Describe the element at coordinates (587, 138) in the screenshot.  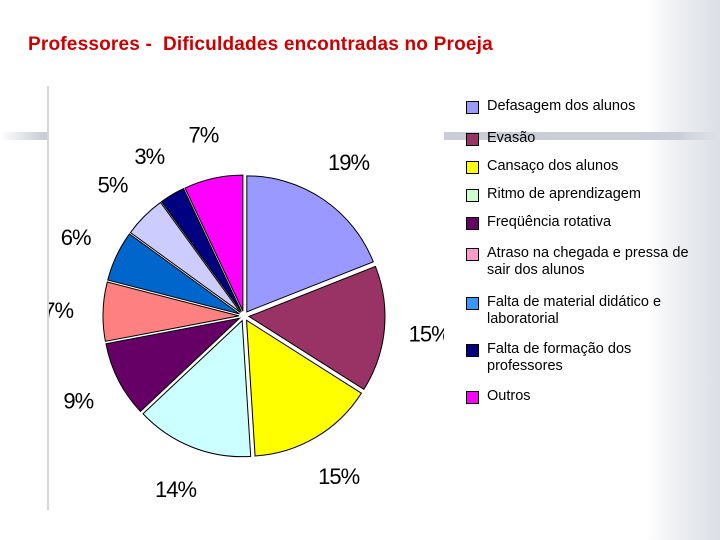
I see `legend-item: Evasão` at that location.